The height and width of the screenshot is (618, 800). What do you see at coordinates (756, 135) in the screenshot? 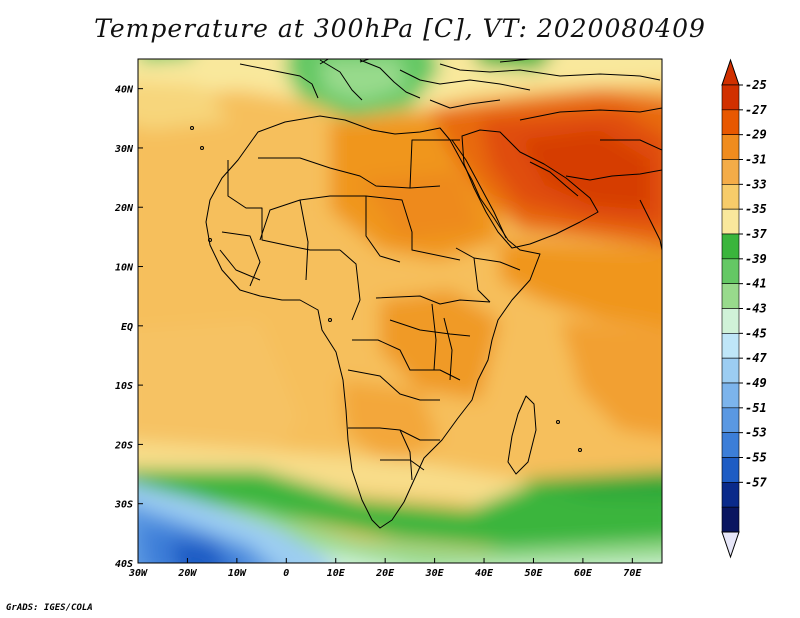
I see `colorbar-label: -29` at bounding box center [756, 135].